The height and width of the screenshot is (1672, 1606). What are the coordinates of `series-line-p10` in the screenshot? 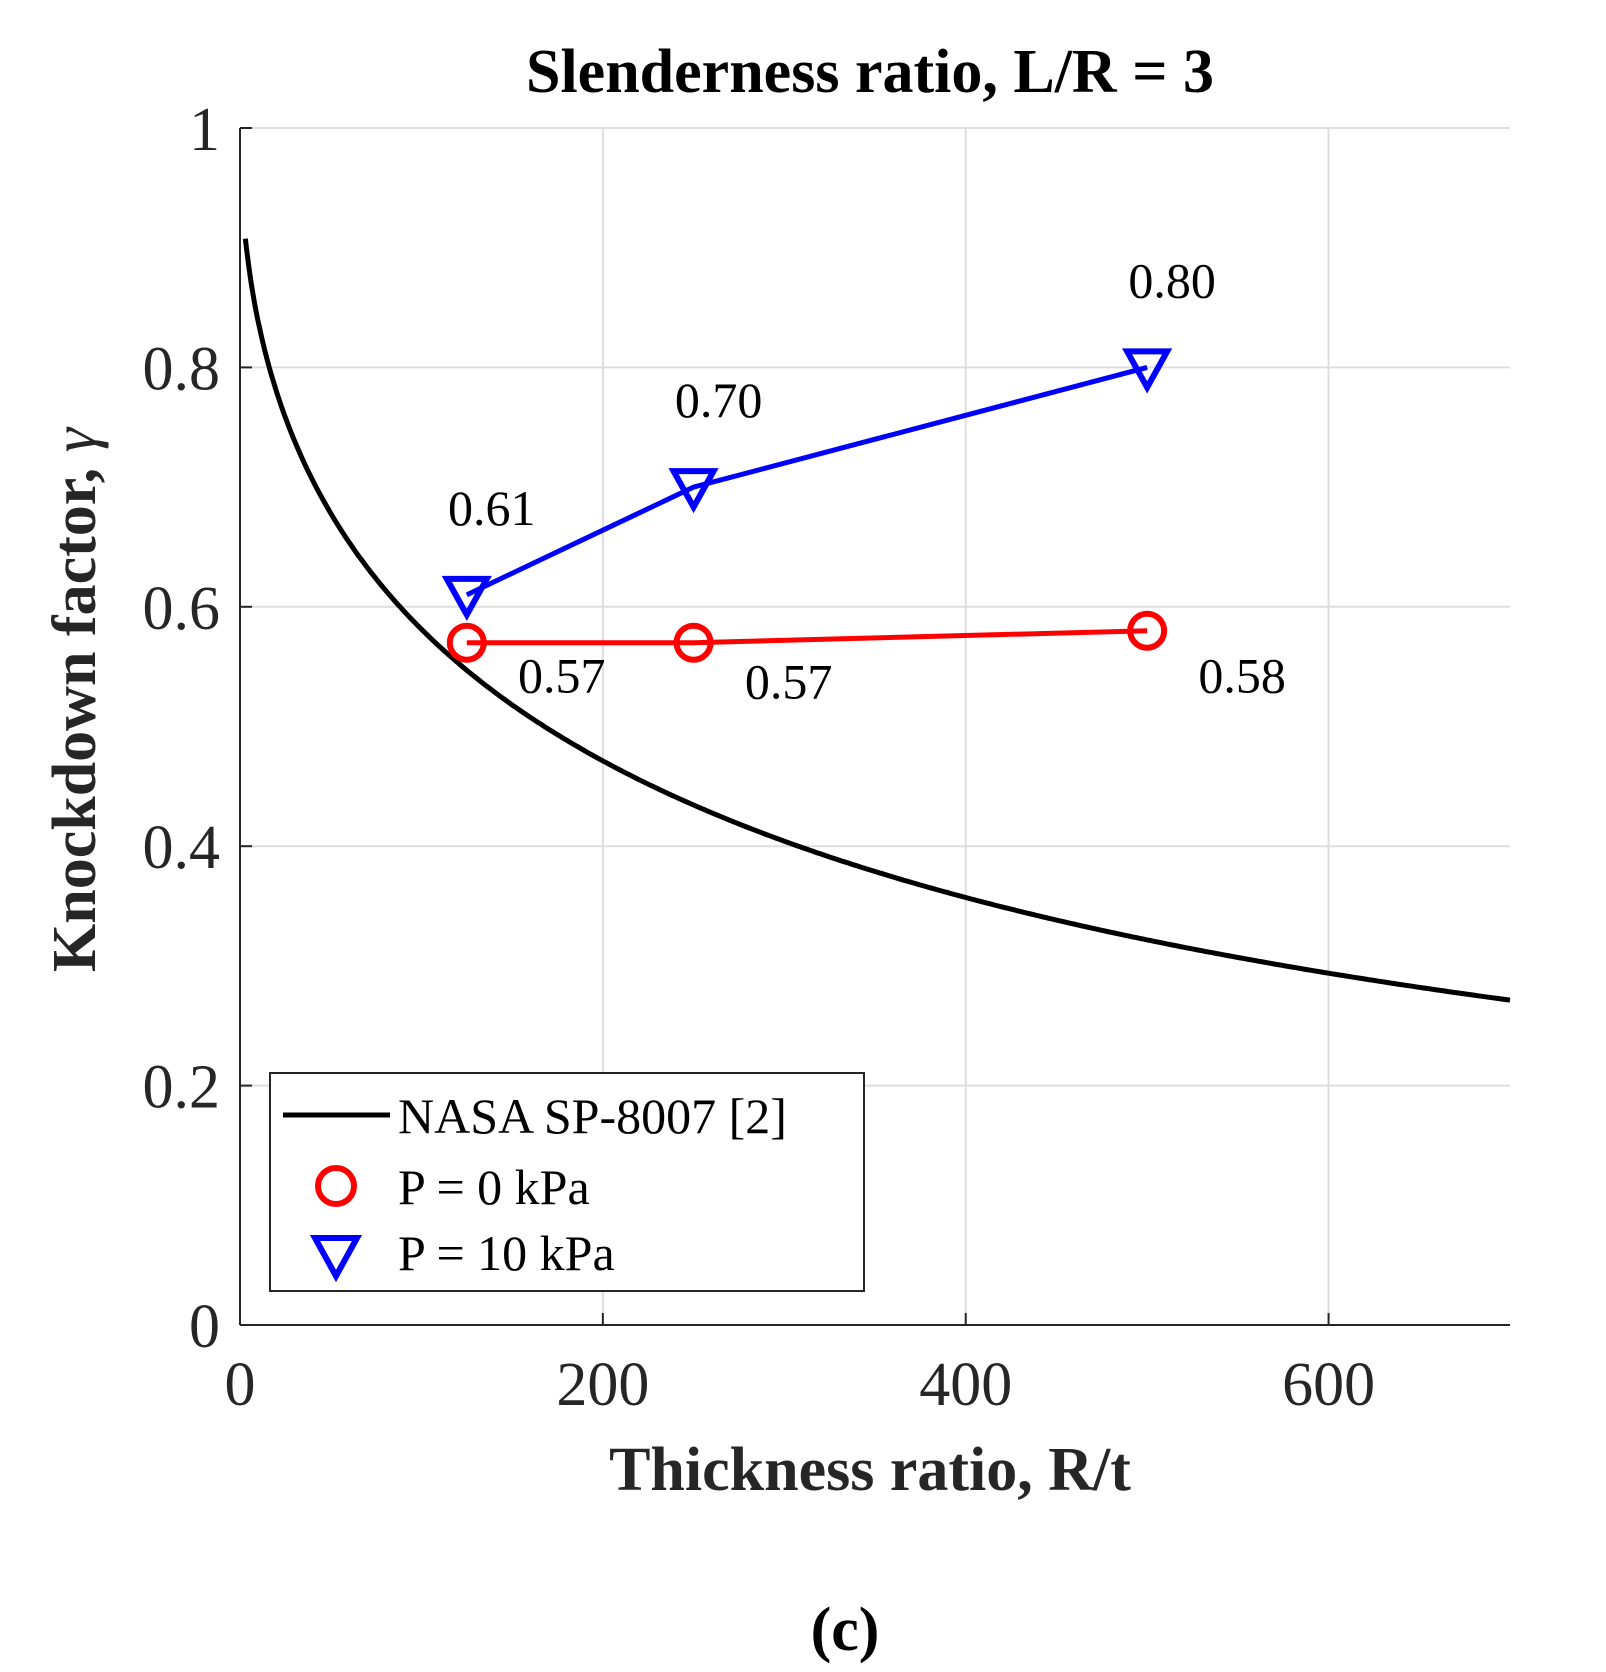 It's located at (806, 481).